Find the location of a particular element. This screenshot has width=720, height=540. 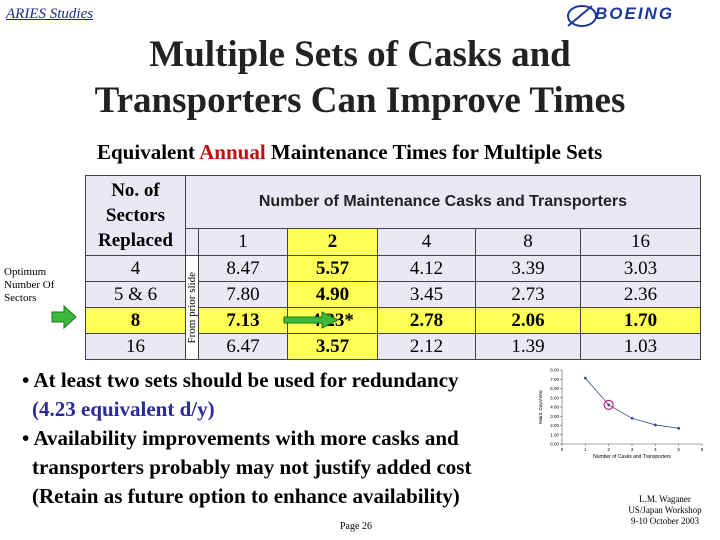

column-header: 2 is located at coordinates (332, 242).